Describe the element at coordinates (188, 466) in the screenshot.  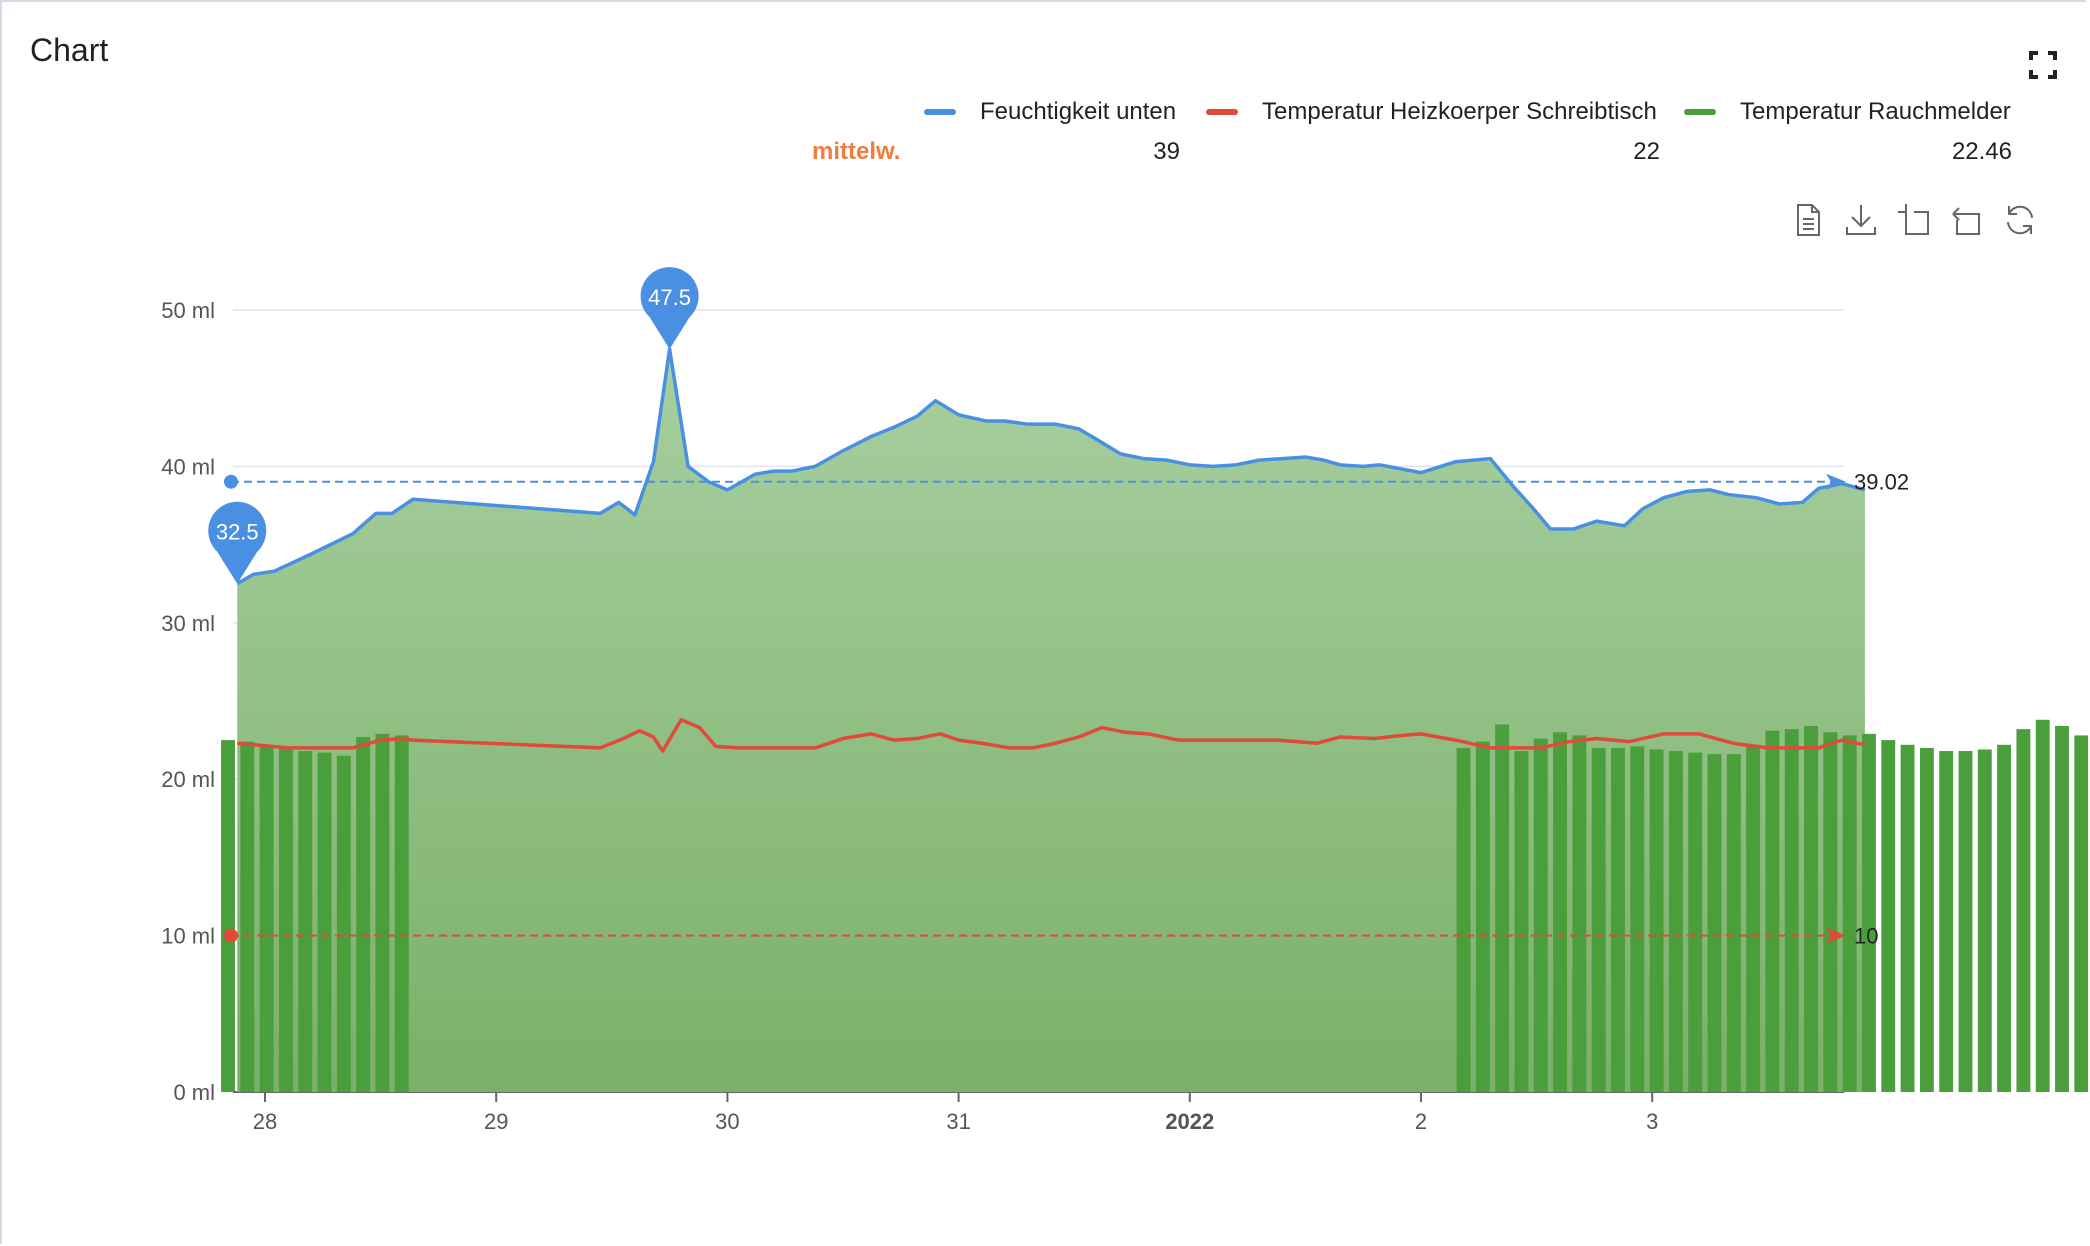
I see `y-tick-label: 40 ml` at that location.